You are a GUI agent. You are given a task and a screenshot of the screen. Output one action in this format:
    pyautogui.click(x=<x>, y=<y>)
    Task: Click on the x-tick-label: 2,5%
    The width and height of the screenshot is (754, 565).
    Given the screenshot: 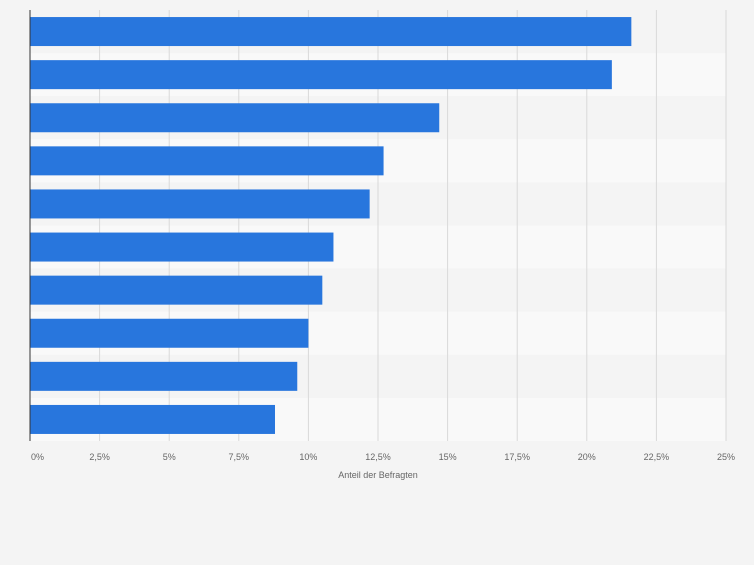 What is the action you would take?
    pyautogui.click(x=99, y=457)
    